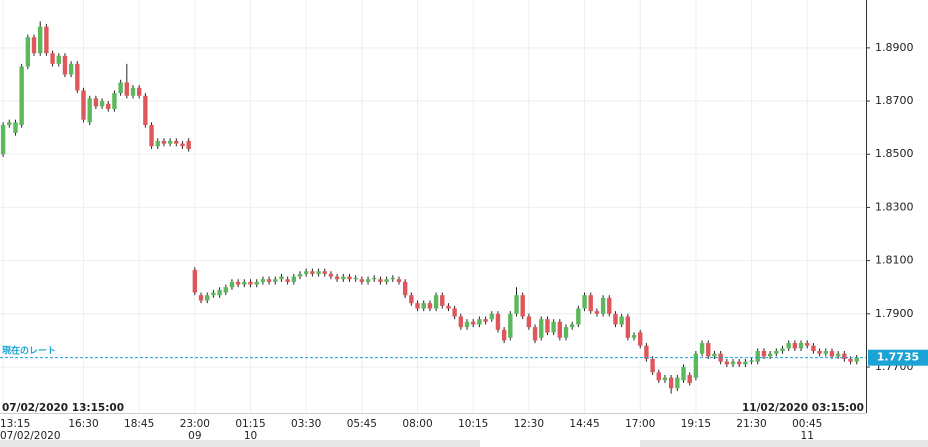  I want to click on y-tick-label: 1.8900, so click(894, 47).